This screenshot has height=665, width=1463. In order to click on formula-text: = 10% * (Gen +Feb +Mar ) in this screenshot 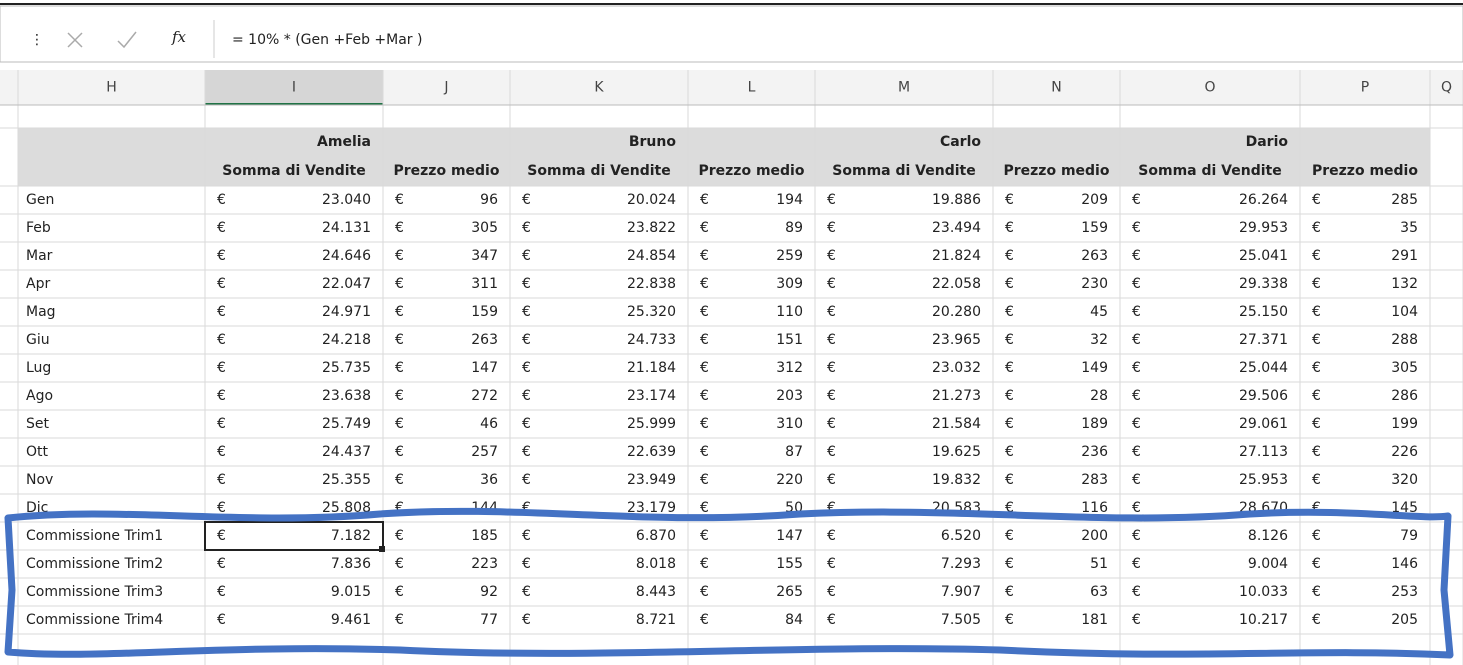, I will do `click(327, 40)`.